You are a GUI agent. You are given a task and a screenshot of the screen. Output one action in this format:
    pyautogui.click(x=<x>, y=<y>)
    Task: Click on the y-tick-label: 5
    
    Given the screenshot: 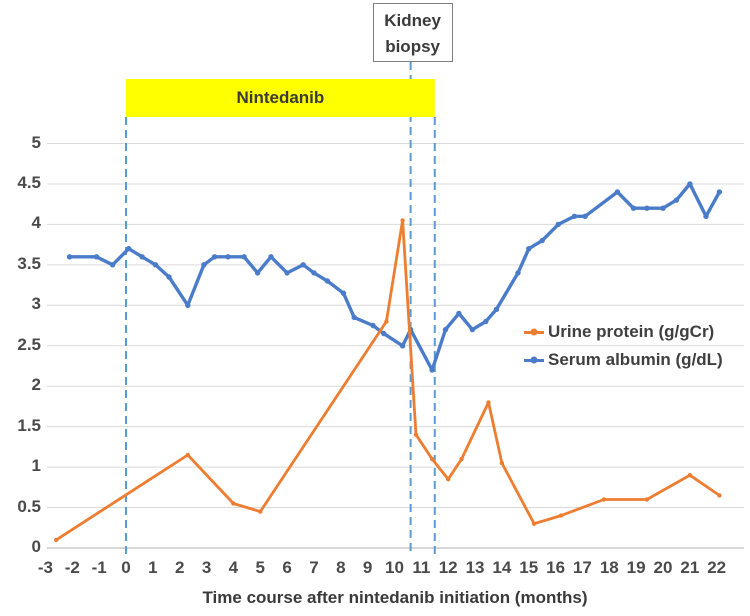 What is the action you would take?
    pyautogui.click(x=36, y=142)
    